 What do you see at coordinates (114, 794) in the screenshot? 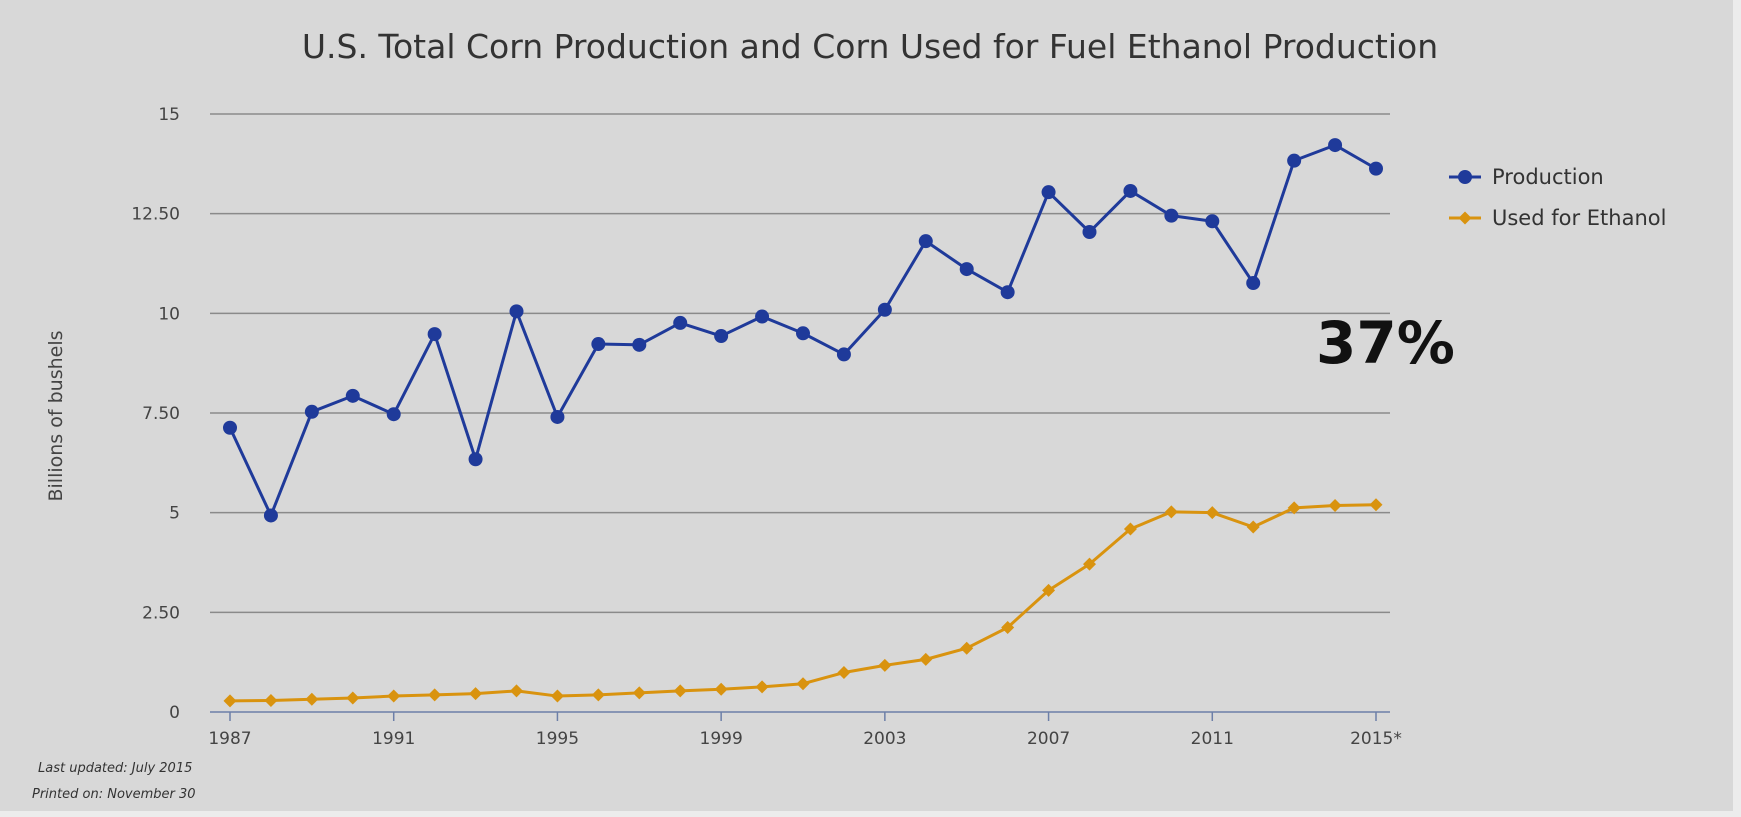
I see `footnote-printed-on: Printed on: November 30` at bounding box center [114, 794].